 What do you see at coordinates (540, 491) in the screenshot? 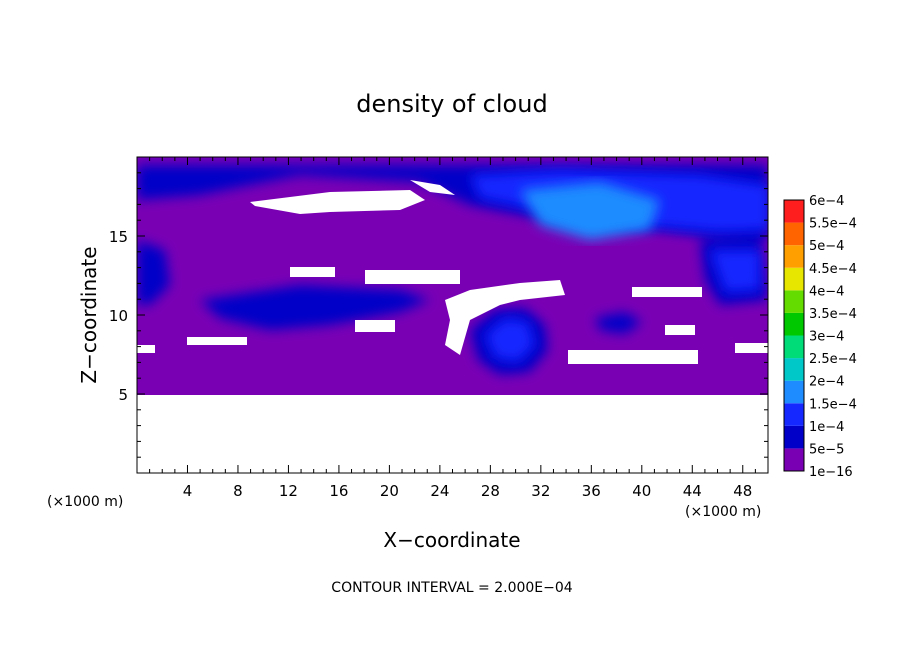
I see `x-tick-label: 32` at bounding box center [540, 491].